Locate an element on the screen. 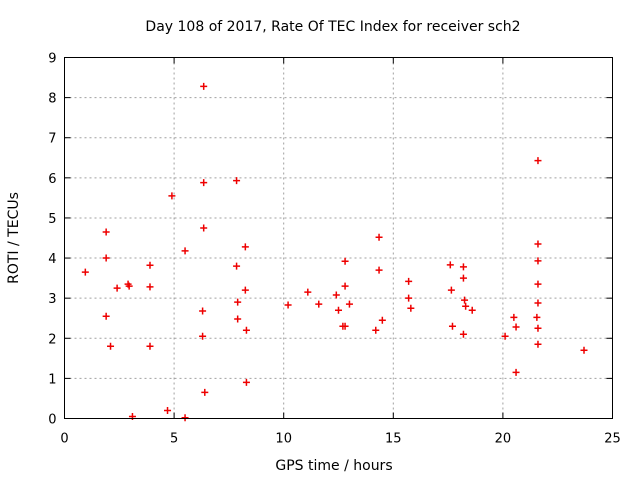 Image resolution: width=640 pixels, height=480 pixels. x-tick-label: 20 is located at coordinates (503, 439).